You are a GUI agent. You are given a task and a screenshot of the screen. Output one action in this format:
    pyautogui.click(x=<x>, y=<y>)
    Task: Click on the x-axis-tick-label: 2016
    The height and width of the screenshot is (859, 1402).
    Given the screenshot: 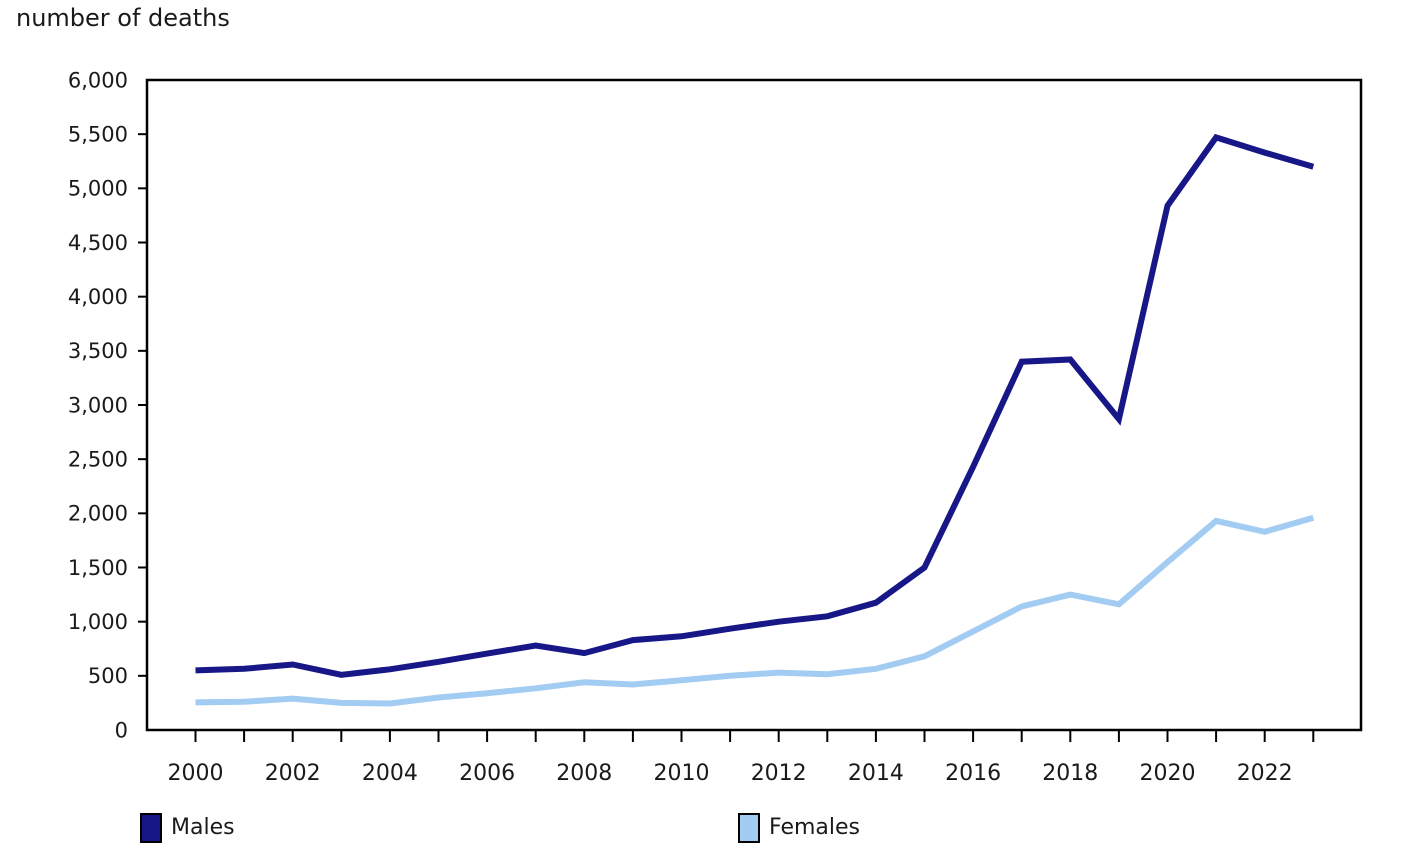 What is the action you would take?
    pyautogui.click(x=973, y=773)
    